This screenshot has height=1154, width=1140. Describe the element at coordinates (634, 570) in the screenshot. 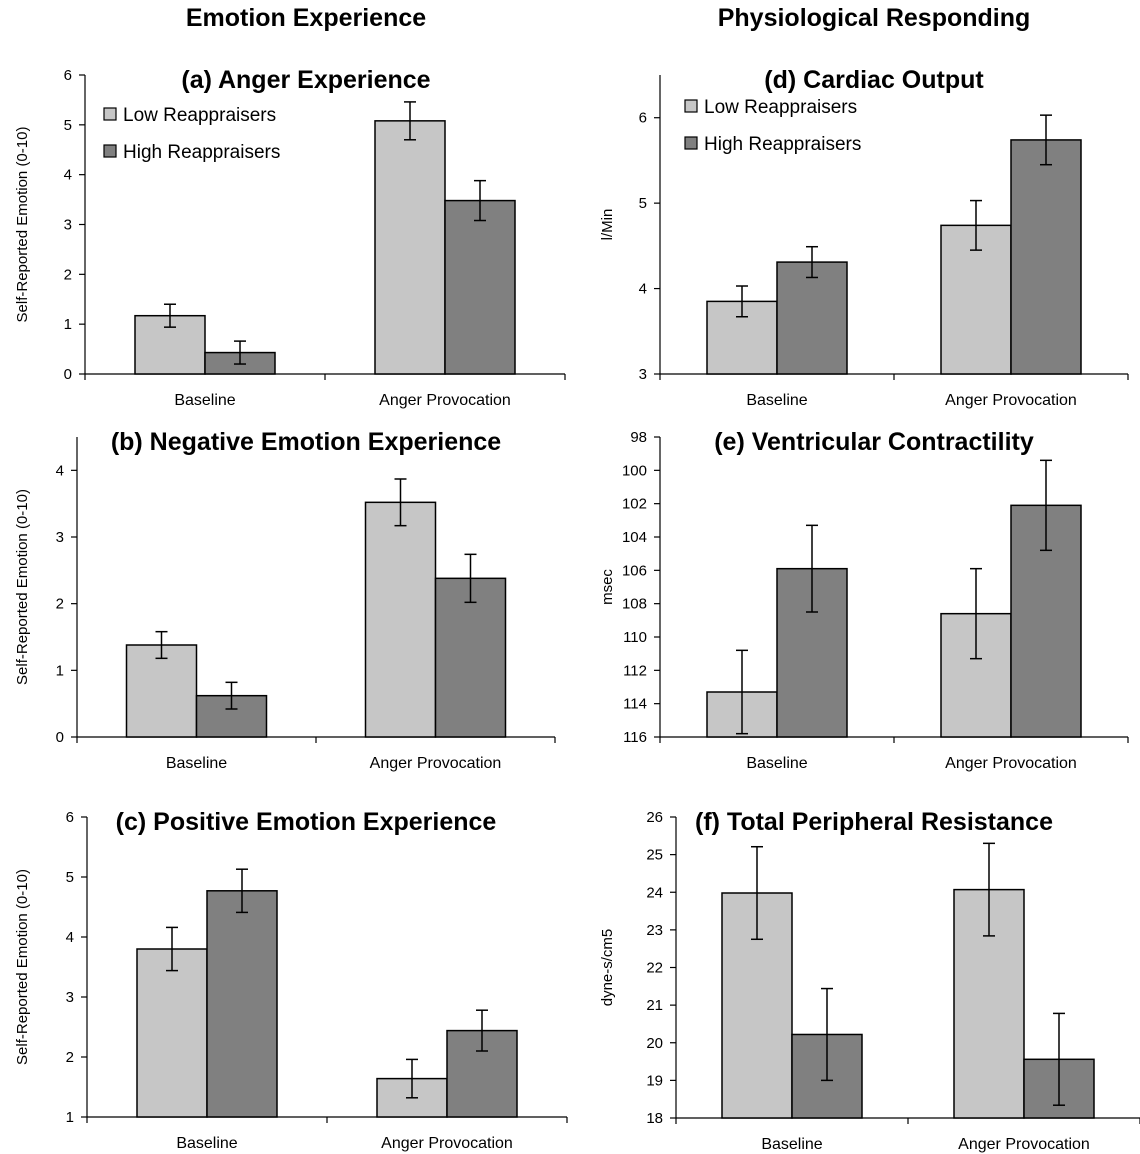

I see `y-tick-label: 106` at that location.